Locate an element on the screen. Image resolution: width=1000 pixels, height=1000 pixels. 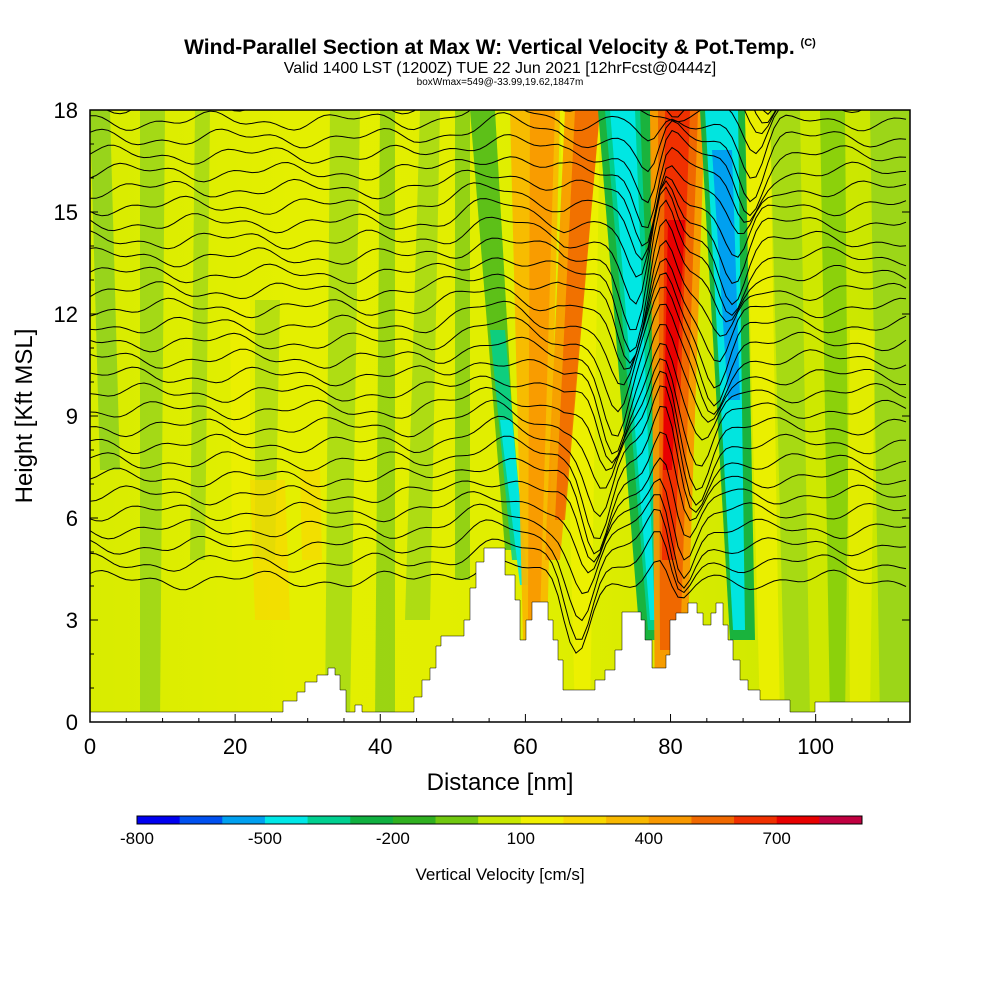
x-tick-label: 100 is located at coordinates (815, 746).